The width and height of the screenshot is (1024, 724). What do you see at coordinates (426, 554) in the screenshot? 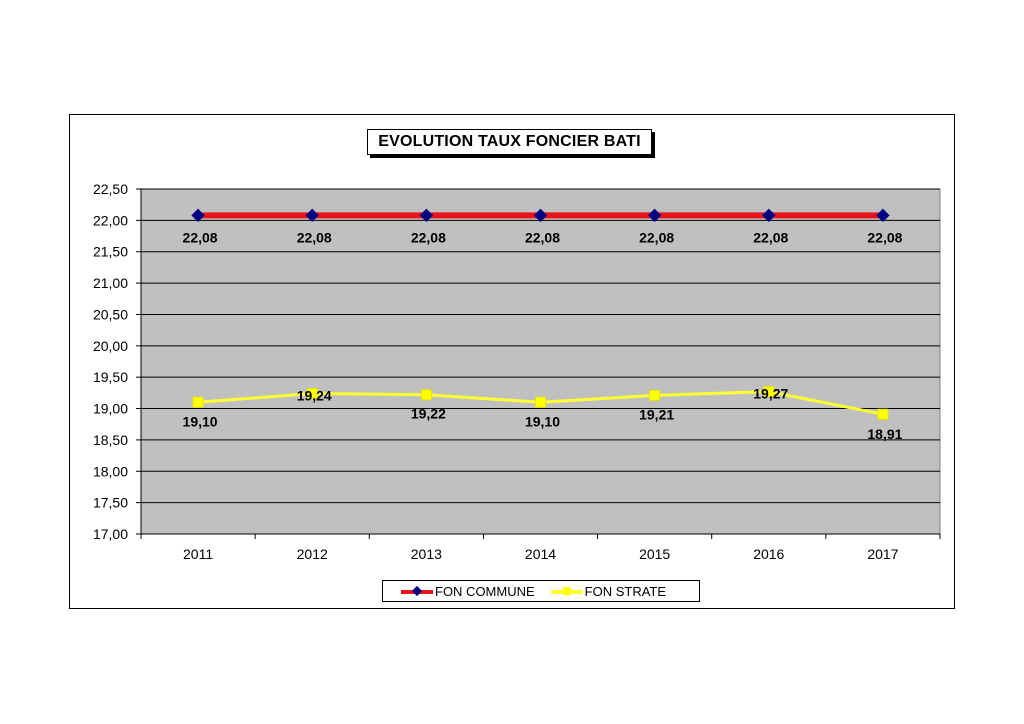
I see `x-tick-label: 2013` at bounding box center [426, 554].